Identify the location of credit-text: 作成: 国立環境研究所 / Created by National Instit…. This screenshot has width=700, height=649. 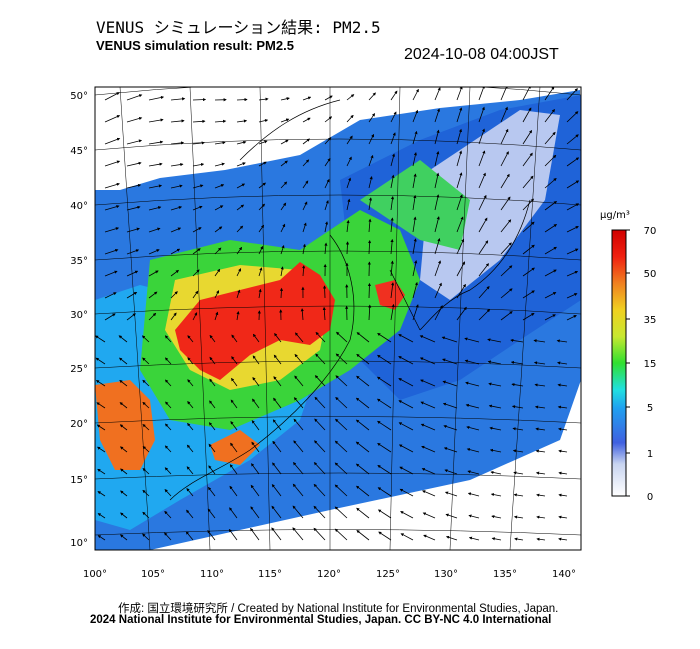
(338, 609).